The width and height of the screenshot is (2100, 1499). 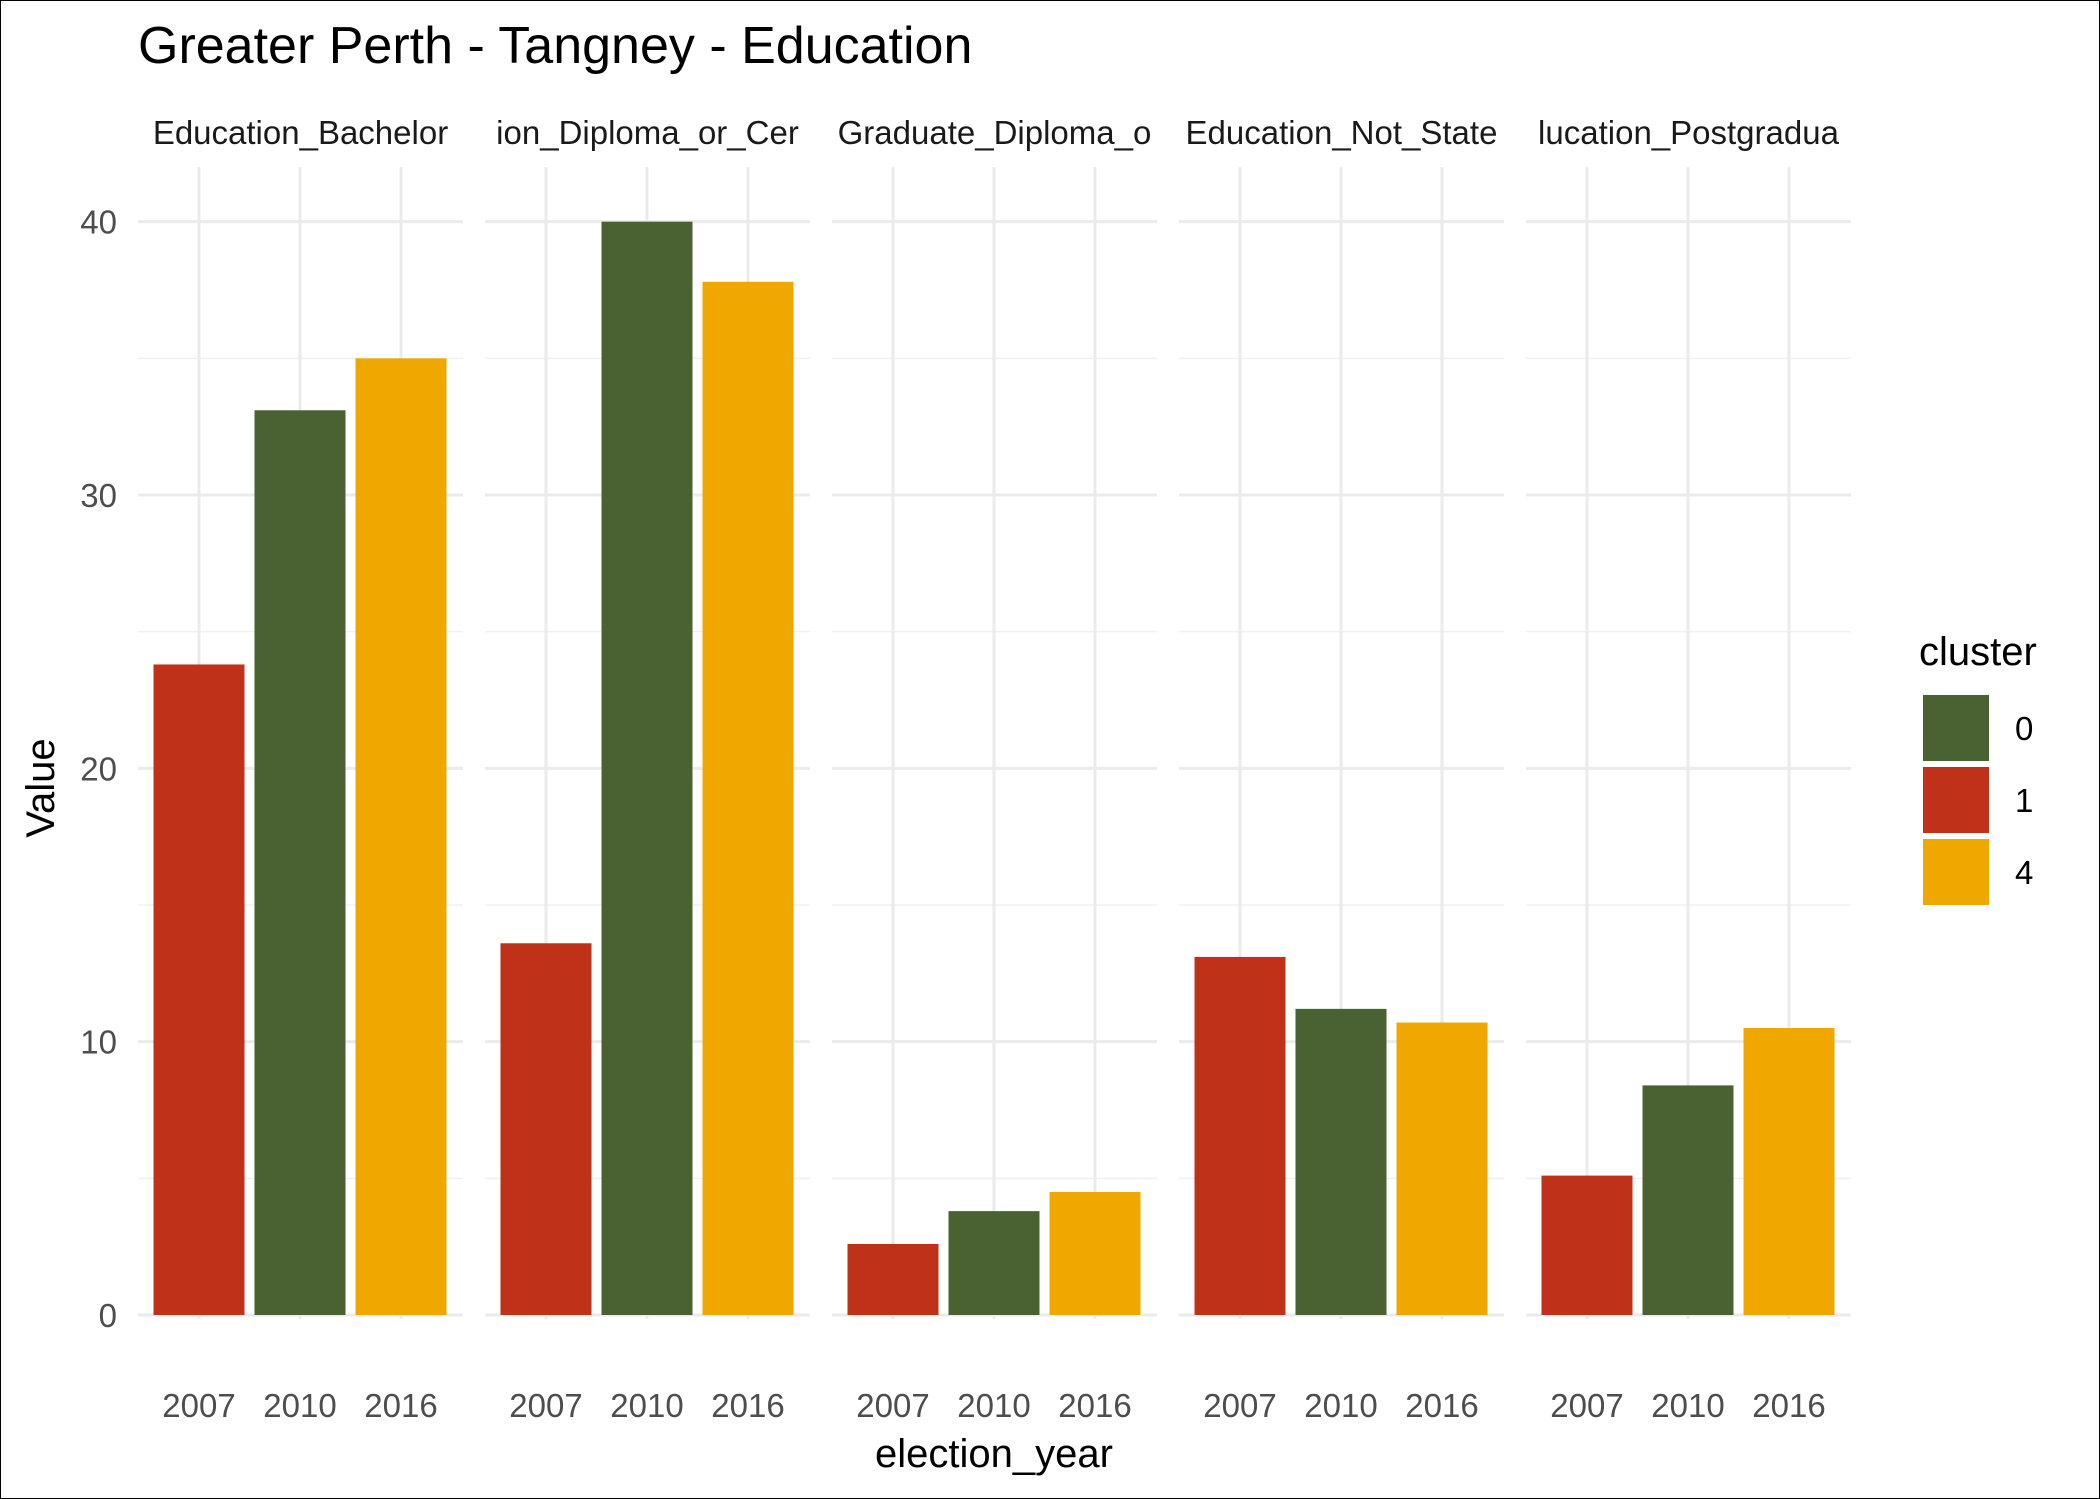 What do you see at coordinates (1341, 769) in the screenshot?
I see `facet-panel: 2007 2010 2016 Education_Not_State` at bounding box center [1341, 769].